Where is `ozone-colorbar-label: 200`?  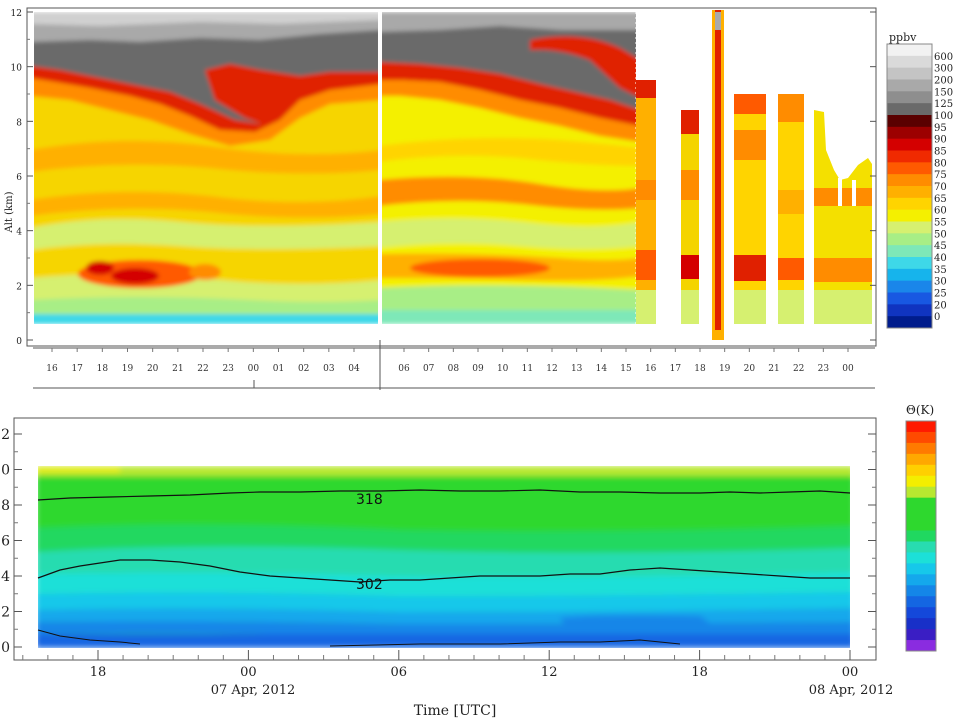 ozone-colorbar-label: 200 is located at coordinates (943, 81).